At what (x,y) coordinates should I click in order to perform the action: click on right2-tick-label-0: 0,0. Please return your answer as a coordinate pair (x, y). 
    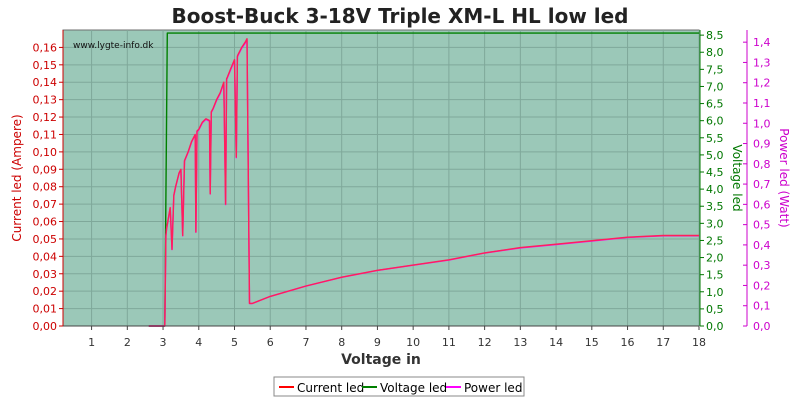
    Looking at the image, I should click on (762, 326).